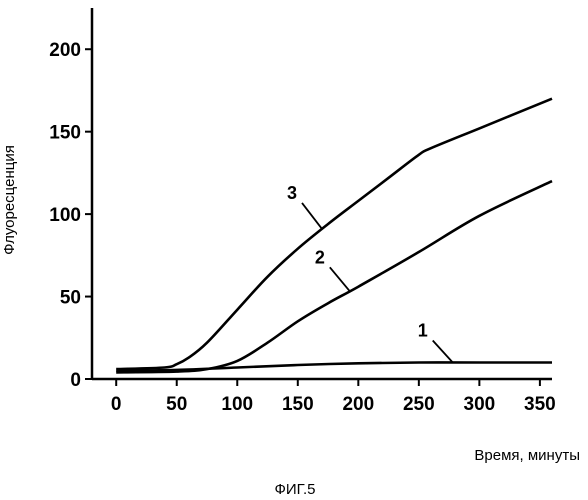 The height and width of the screenshot is (500, 588). What do you see at coordinates (370, 273) in the screenshot?
I see `curve-labels: 1 2 3` at bounding box center [370, 273].